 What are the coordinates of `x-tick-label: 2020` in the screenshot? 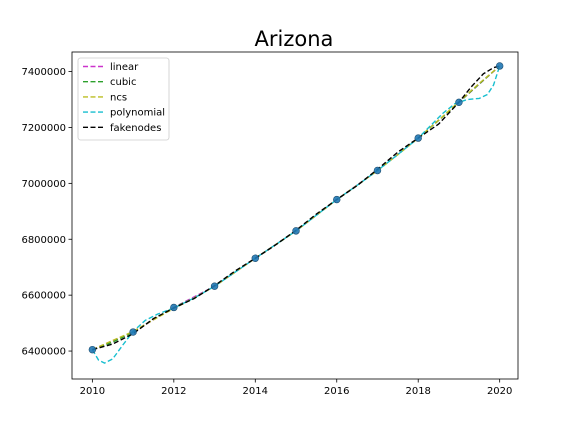 It's located at (499, 391).